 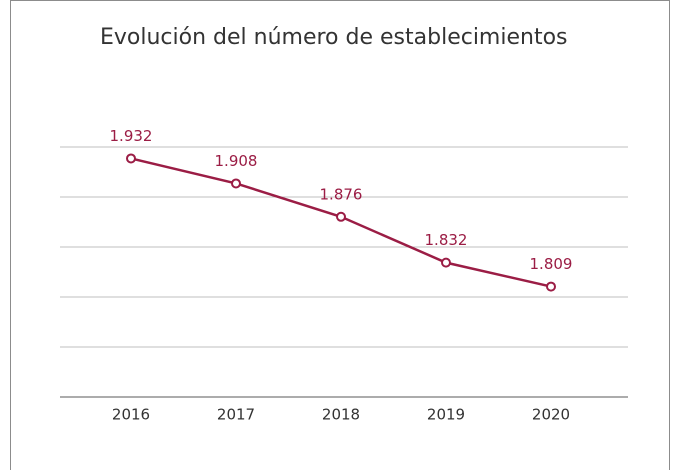 What do you see at coordinates (551, 415) in the screenshot?
I see `x-tick-label: 2020` at bounding box center [551, 415].